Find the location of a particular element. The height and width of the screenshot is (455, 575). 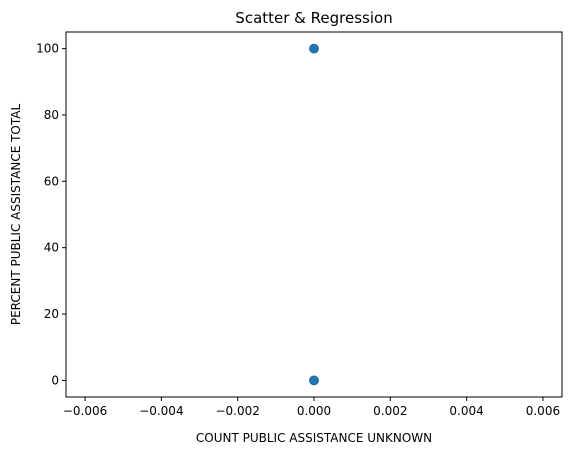

x-axis-label: COUNT PUBLIC ASSISTANCE UNKNOWN is located at coordinates (314, 438).